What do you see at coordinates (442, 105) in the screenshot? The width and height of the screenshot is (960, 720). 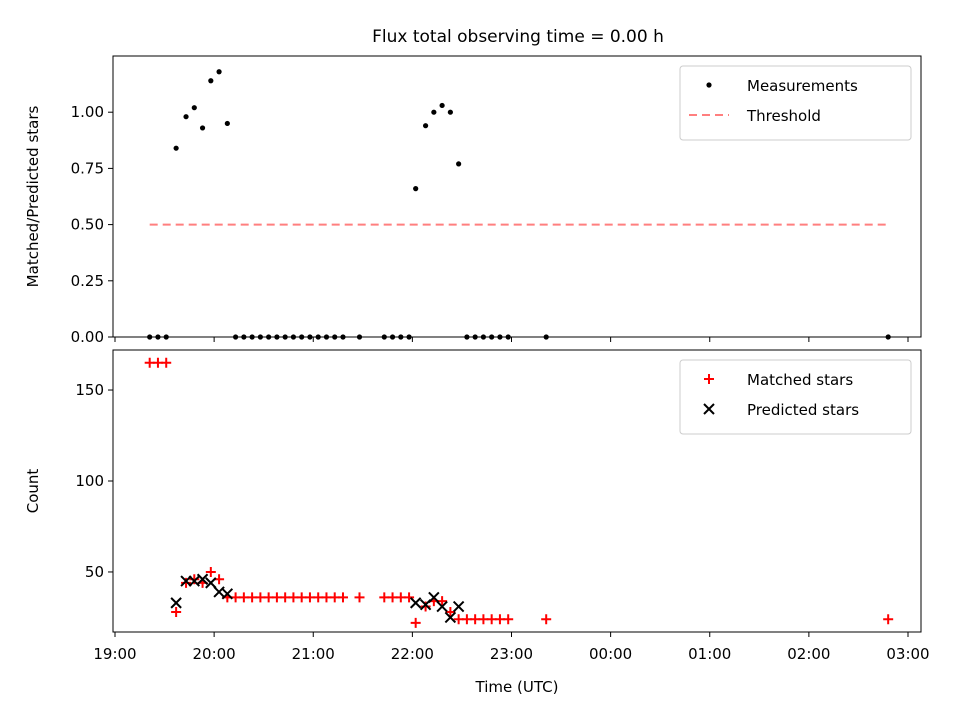 I see `data-point: Measurements 22:18: 1.03` at bounding box center [442, 105].